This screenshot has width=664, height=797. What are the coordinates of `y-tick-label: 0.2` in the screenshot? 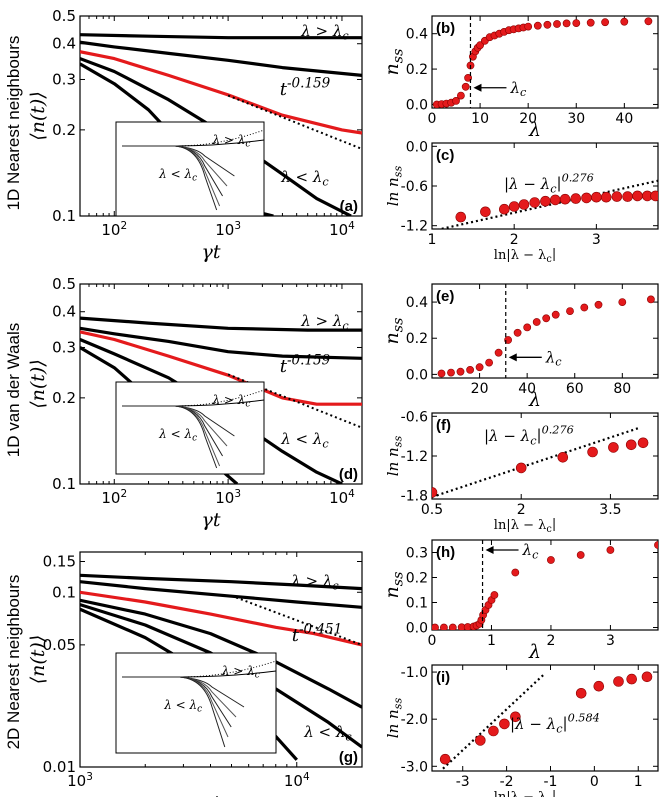 It's located at (417, 70).